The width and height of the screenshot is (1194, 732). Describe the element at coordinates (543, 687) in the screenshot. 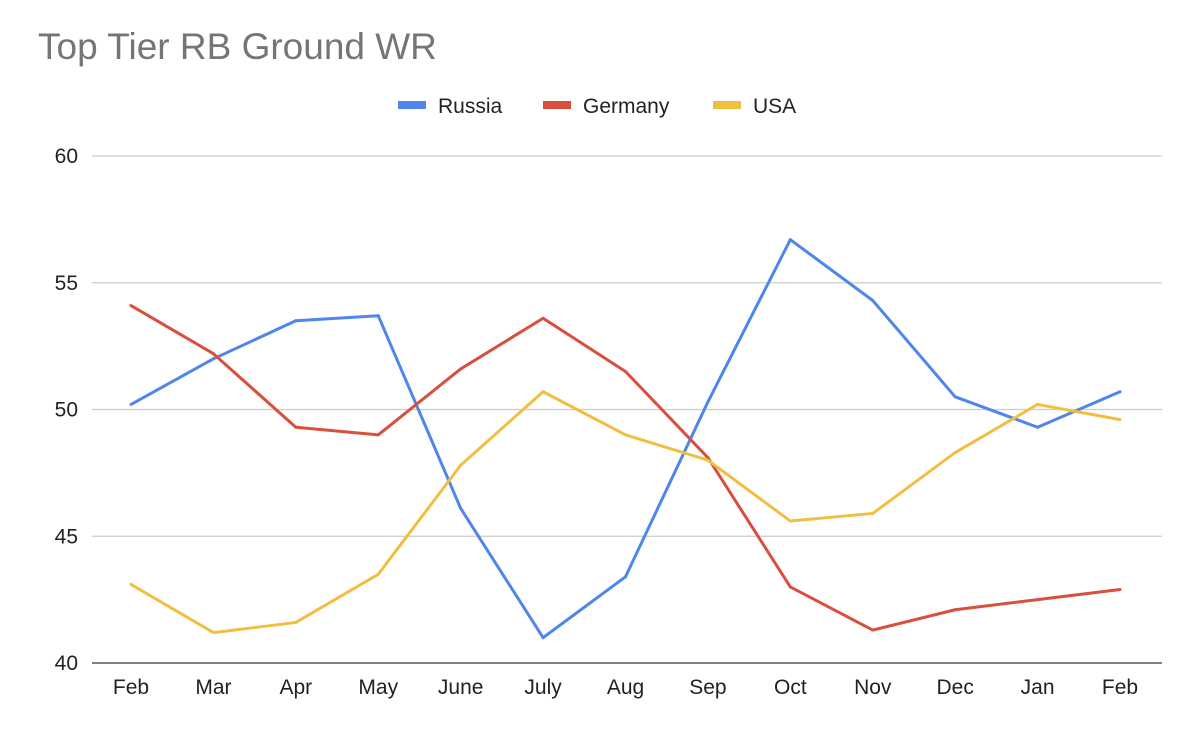

I see `x-tick-label: July` at that location.